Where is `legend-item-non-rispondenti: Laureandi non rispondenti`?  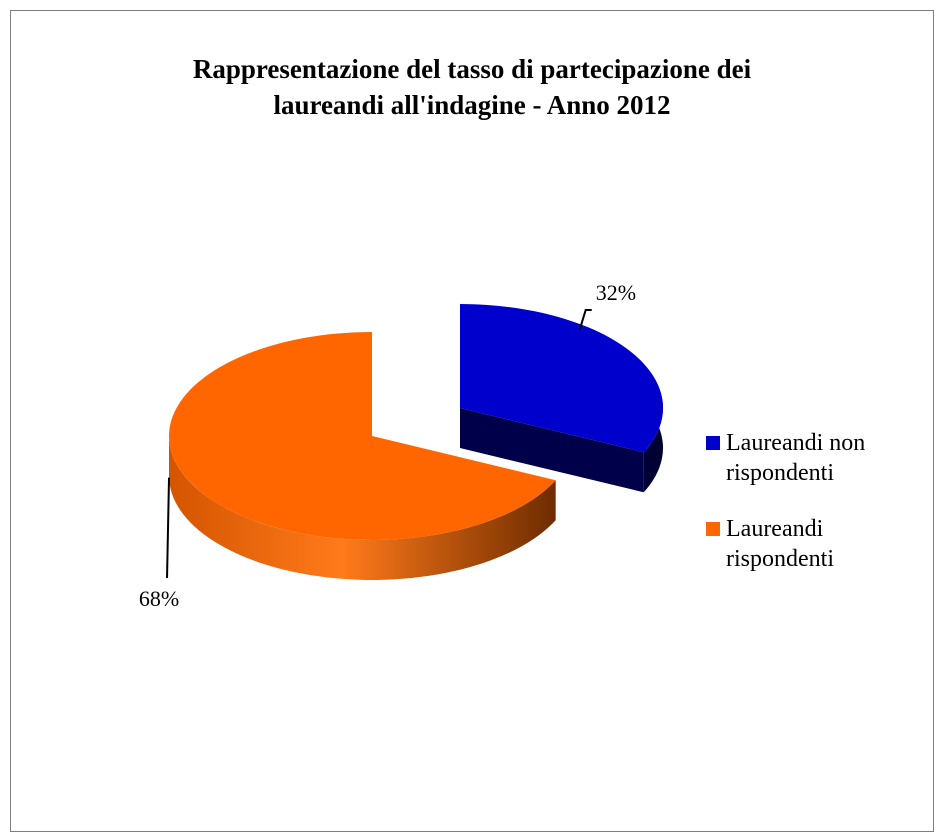 legend-item-non-rispondenti: Laureandi non rispondenti is located at coordinates (811, 458).